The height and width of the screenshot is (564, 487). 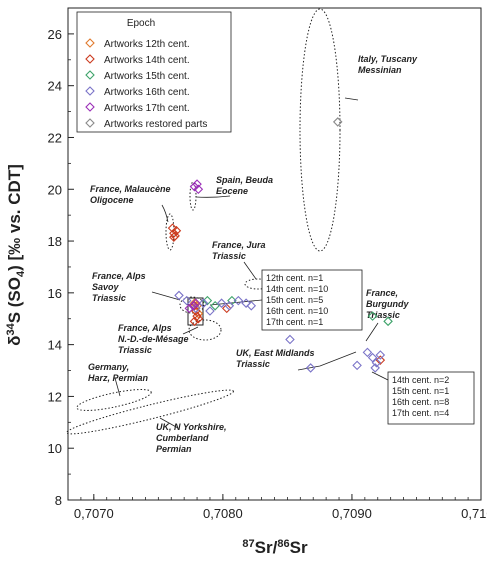 What do you see at coordinates (141, 23) in the screenshot?
I see `legend-title: Epoch` at bounding box center [141, 23].